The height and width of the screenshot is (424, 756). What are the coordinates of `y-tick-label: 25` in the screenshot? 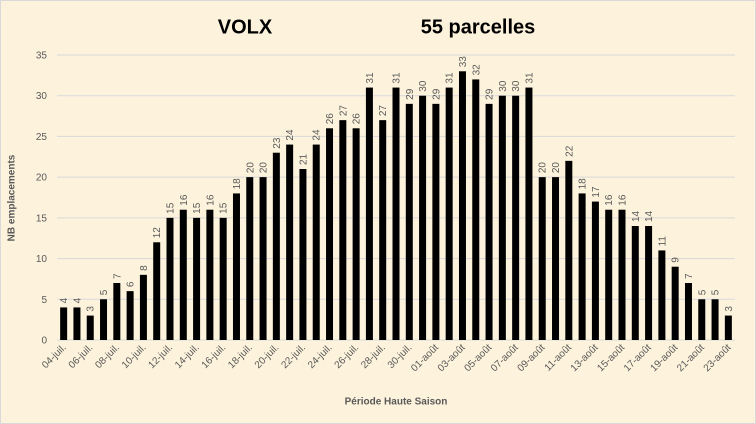 It's located at (42, 137).